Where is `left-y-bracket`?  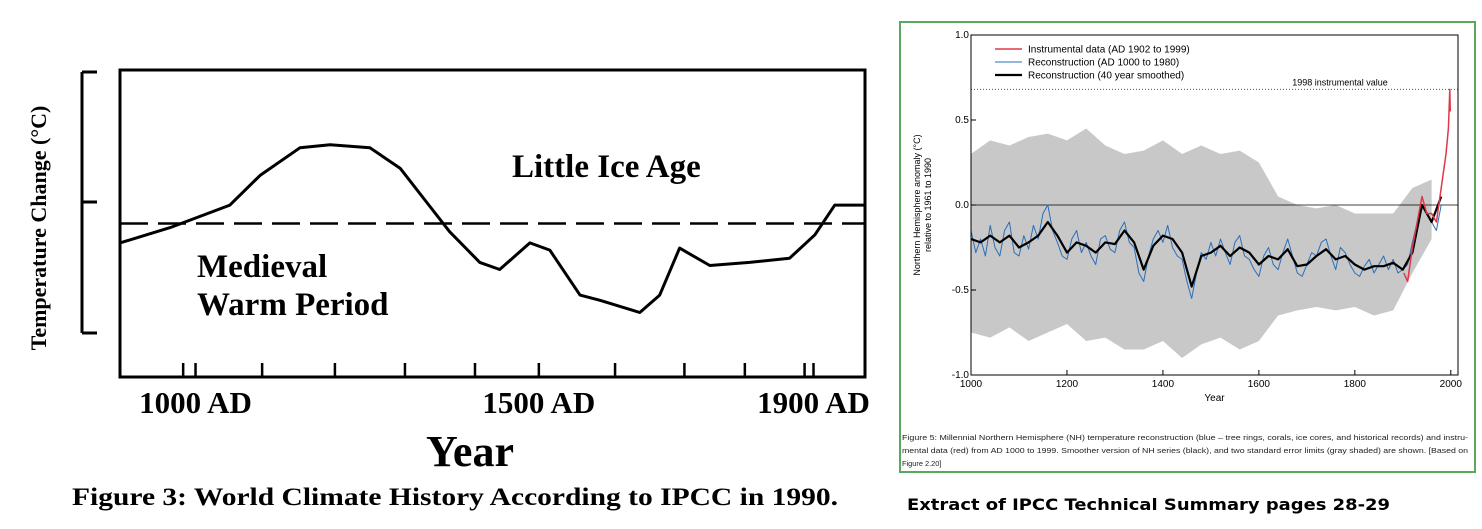 left-y-bracket is located at coordinates (88, 202).